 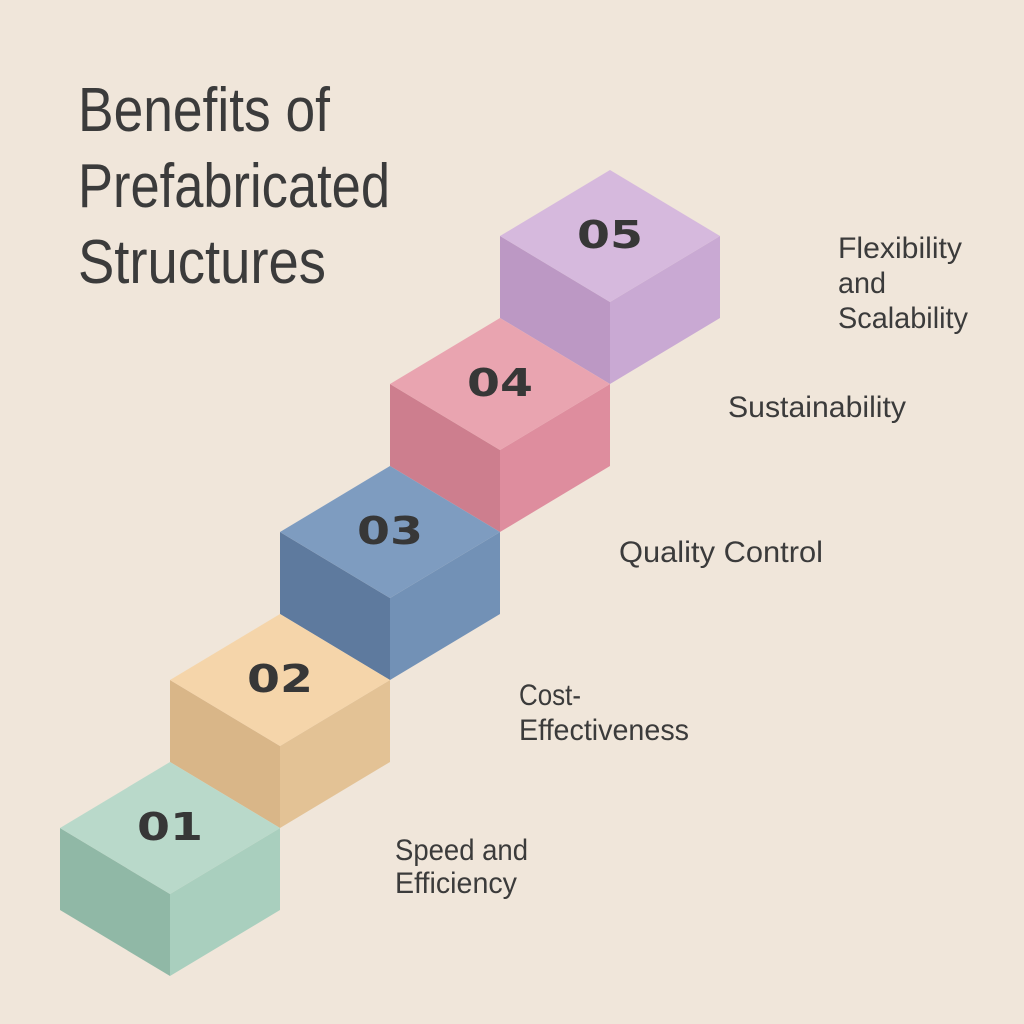 What do you see at coordinates (456, 883) in the screenshot?
I see `step-label-line: Efficiency` at bounding box center [456, 883].